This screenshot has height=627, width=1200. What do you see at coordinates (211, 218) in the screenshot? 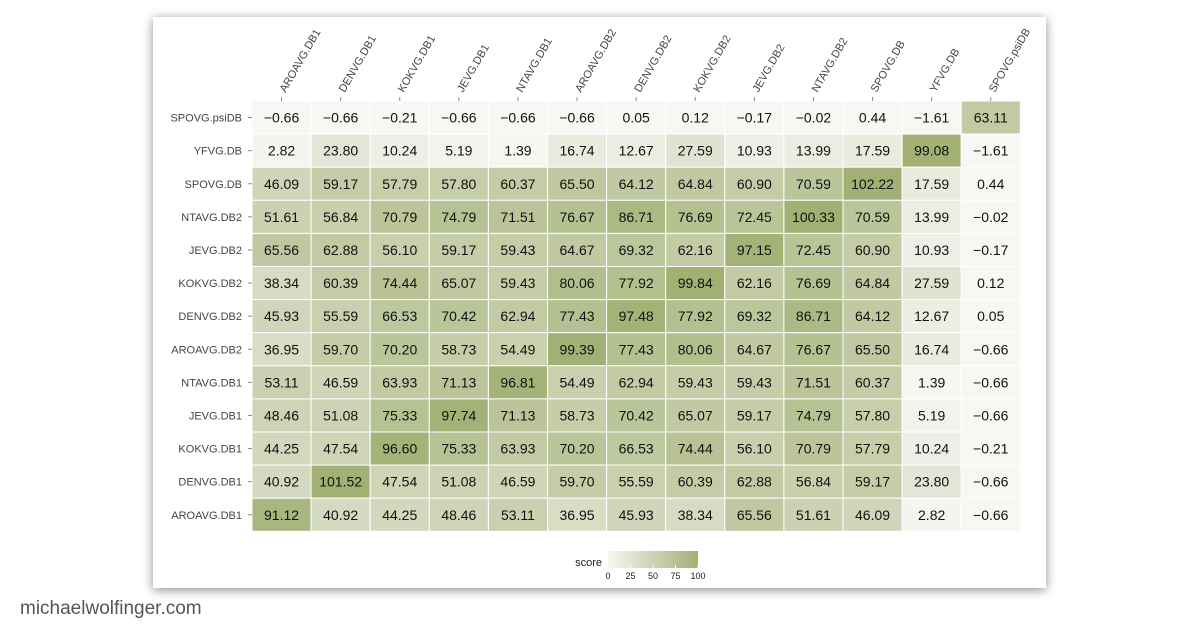
I see `y-axis-label: NTAVG.DB2` at bounding box center [211, 218].